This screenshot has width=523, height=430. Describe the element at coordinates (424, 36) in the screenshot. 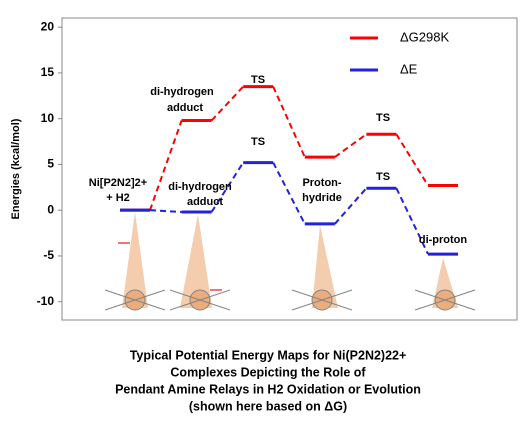

I see `legend-label: ΔG298K` at that location.